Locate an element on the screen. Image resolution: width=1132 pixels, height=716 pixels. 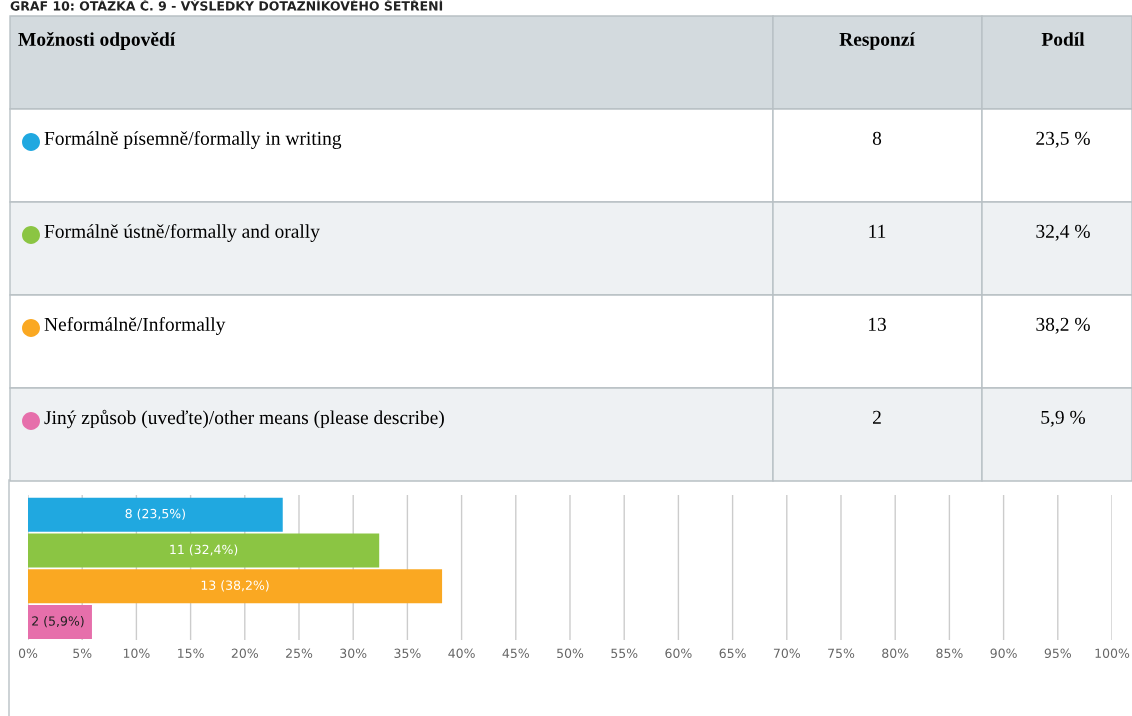
data-label: 8 (23,5%) is located at coordinates (155, 514).